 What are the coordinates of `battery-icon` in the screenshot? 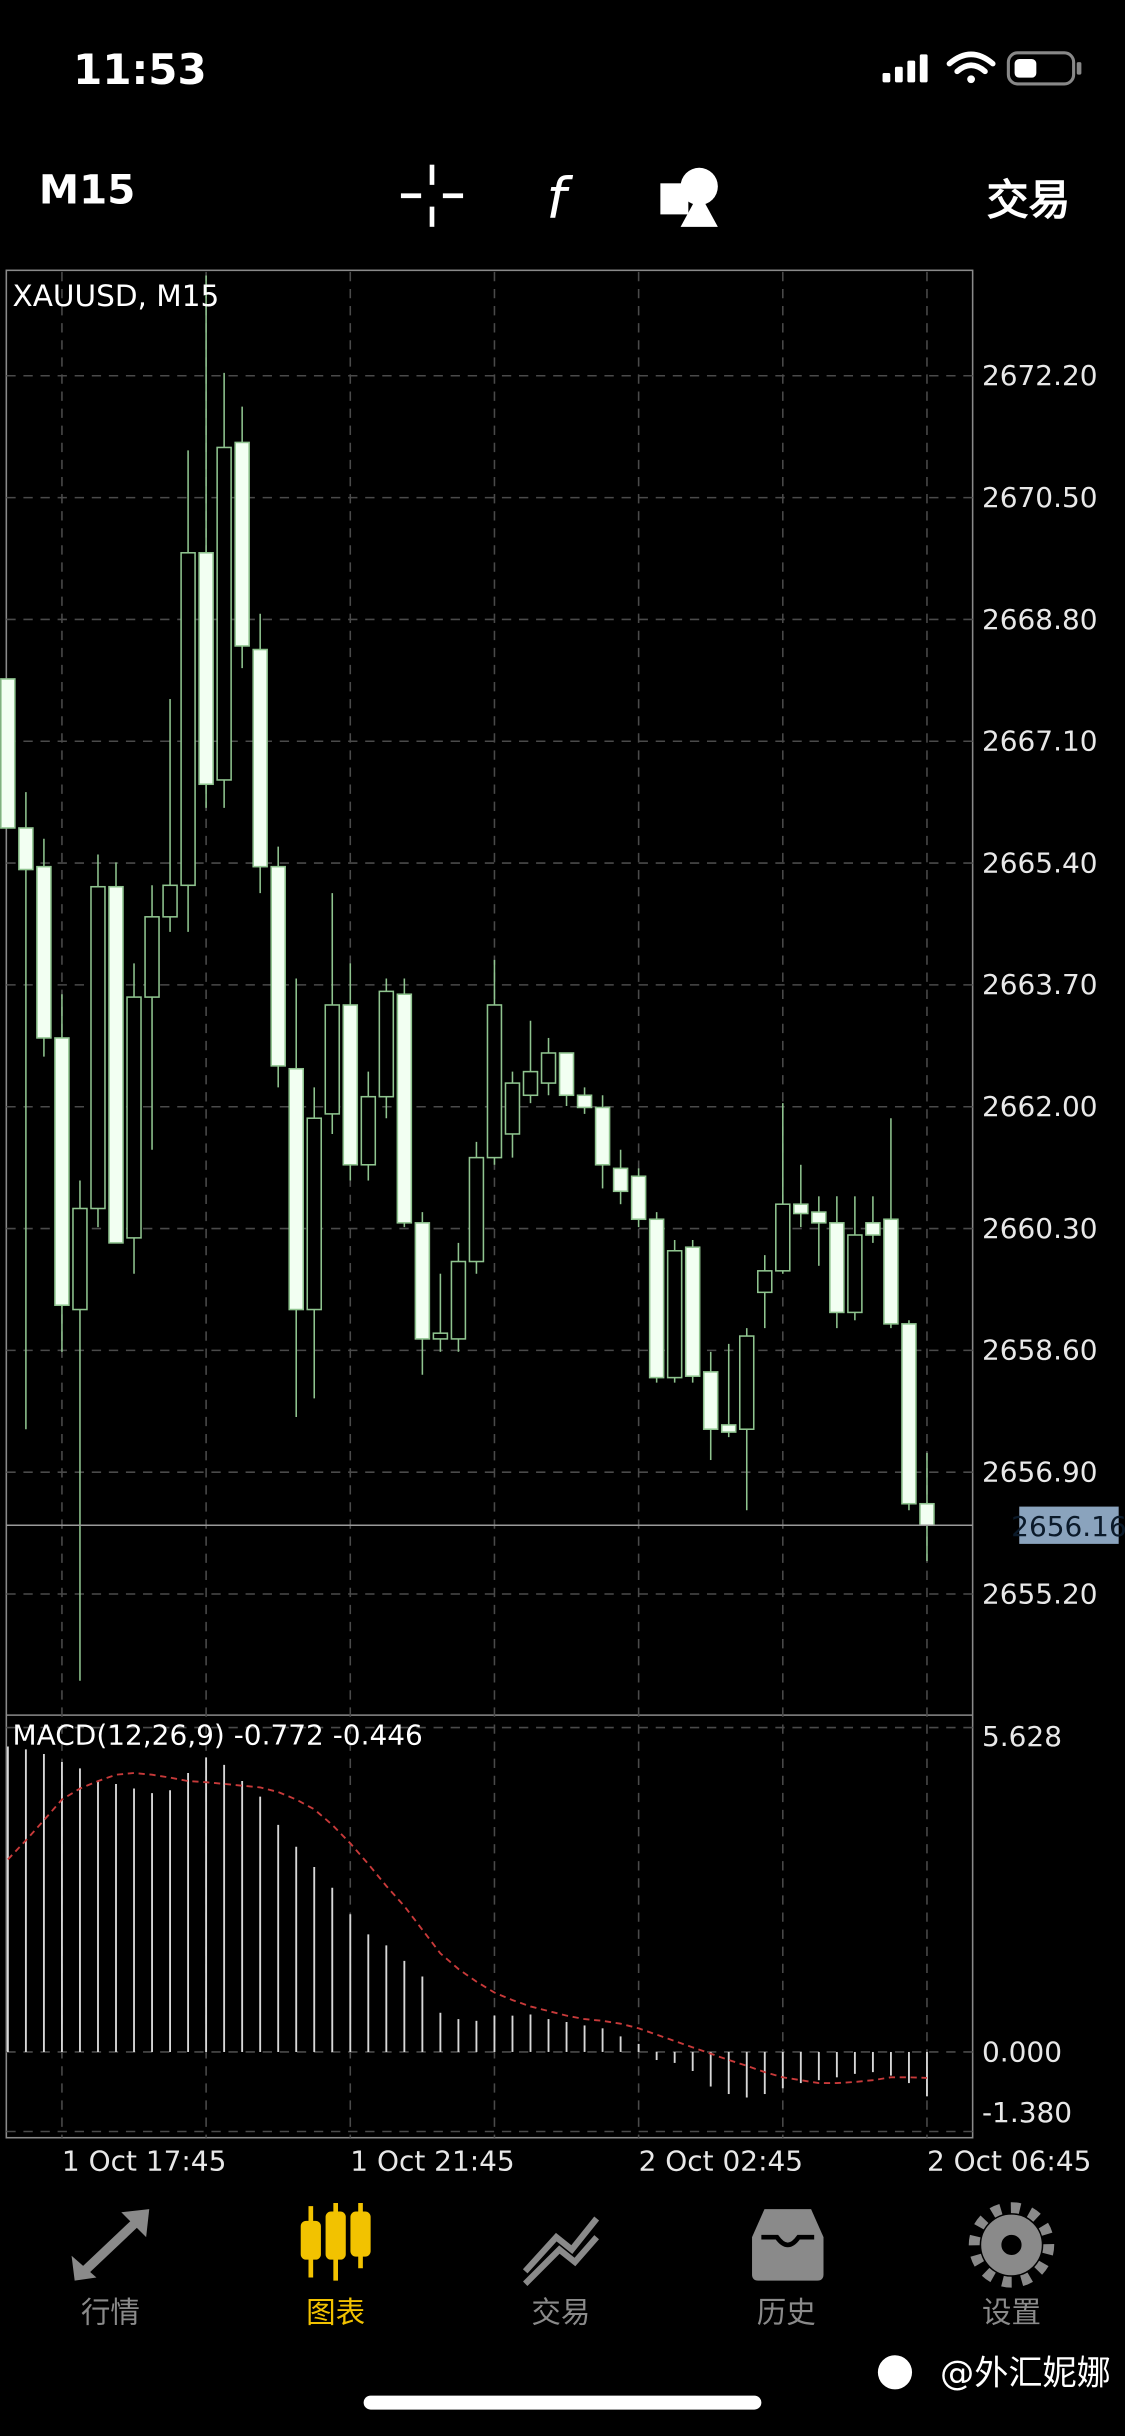 It's located at (1044, 68).